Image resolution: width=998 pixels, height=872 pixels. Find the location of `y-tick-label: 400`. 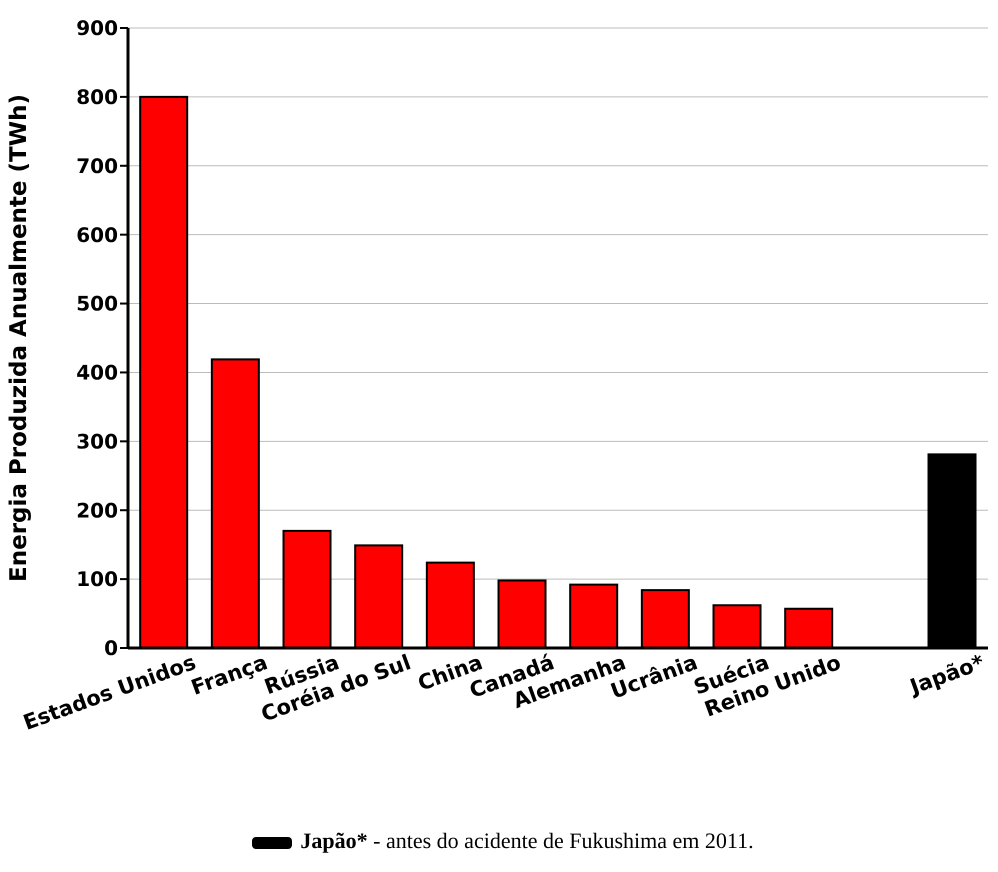

y-tick-label: 400 is located at coordinates (97, 372).